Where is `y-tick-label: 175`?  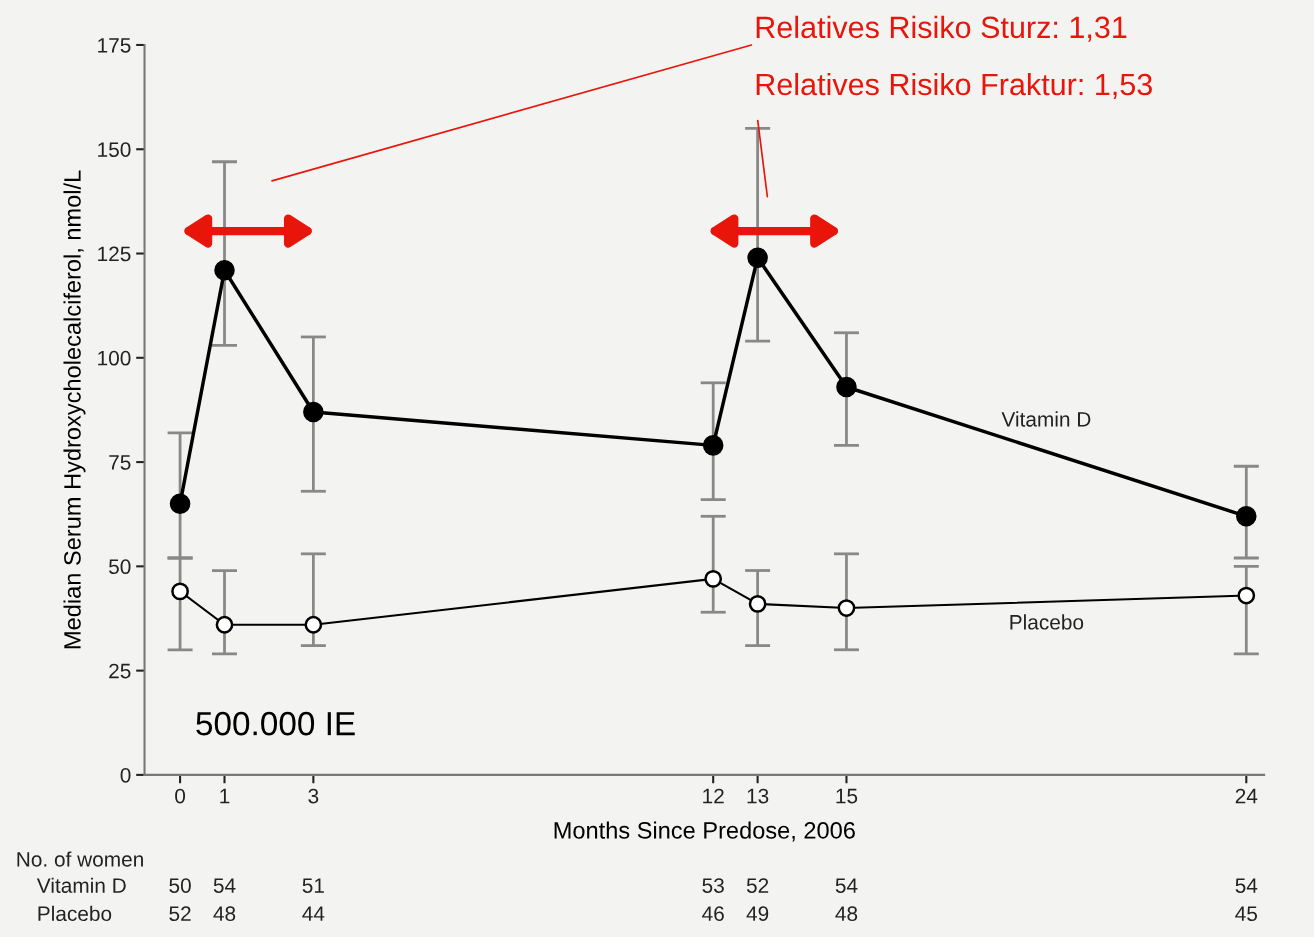
y-tick-label: 175 is located at coordinates (114, 45).